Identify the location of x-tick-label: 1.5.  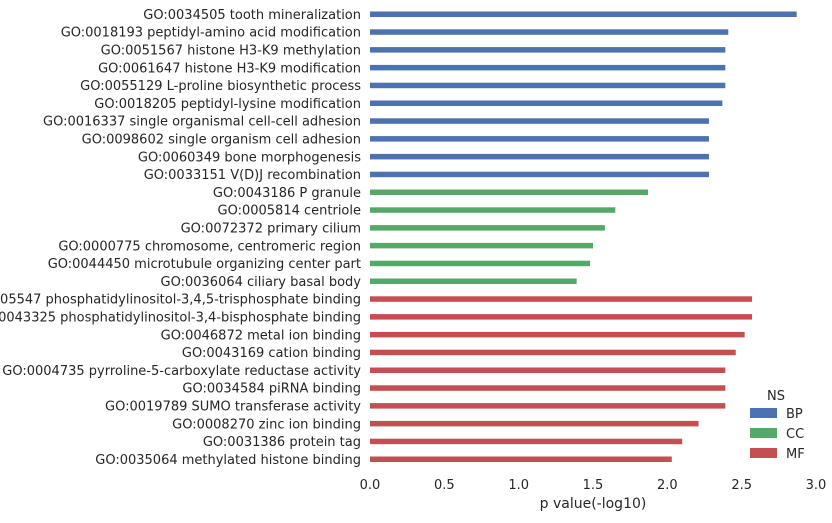
(593, 485).